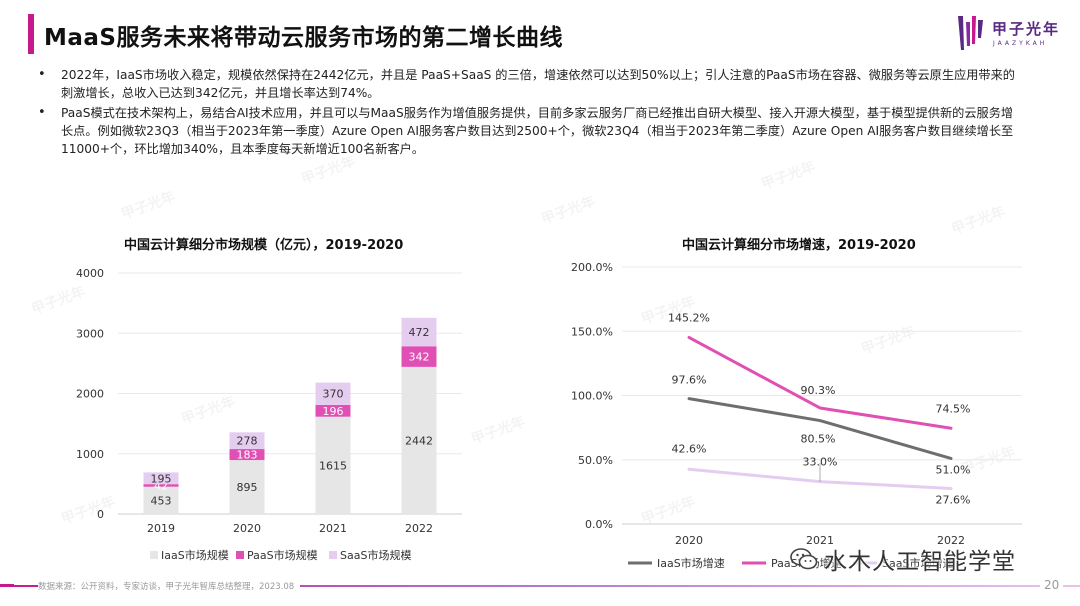 This screenshot has width=1080, height=606. I want to click on data-label: 27.6%, so click(953, 500).